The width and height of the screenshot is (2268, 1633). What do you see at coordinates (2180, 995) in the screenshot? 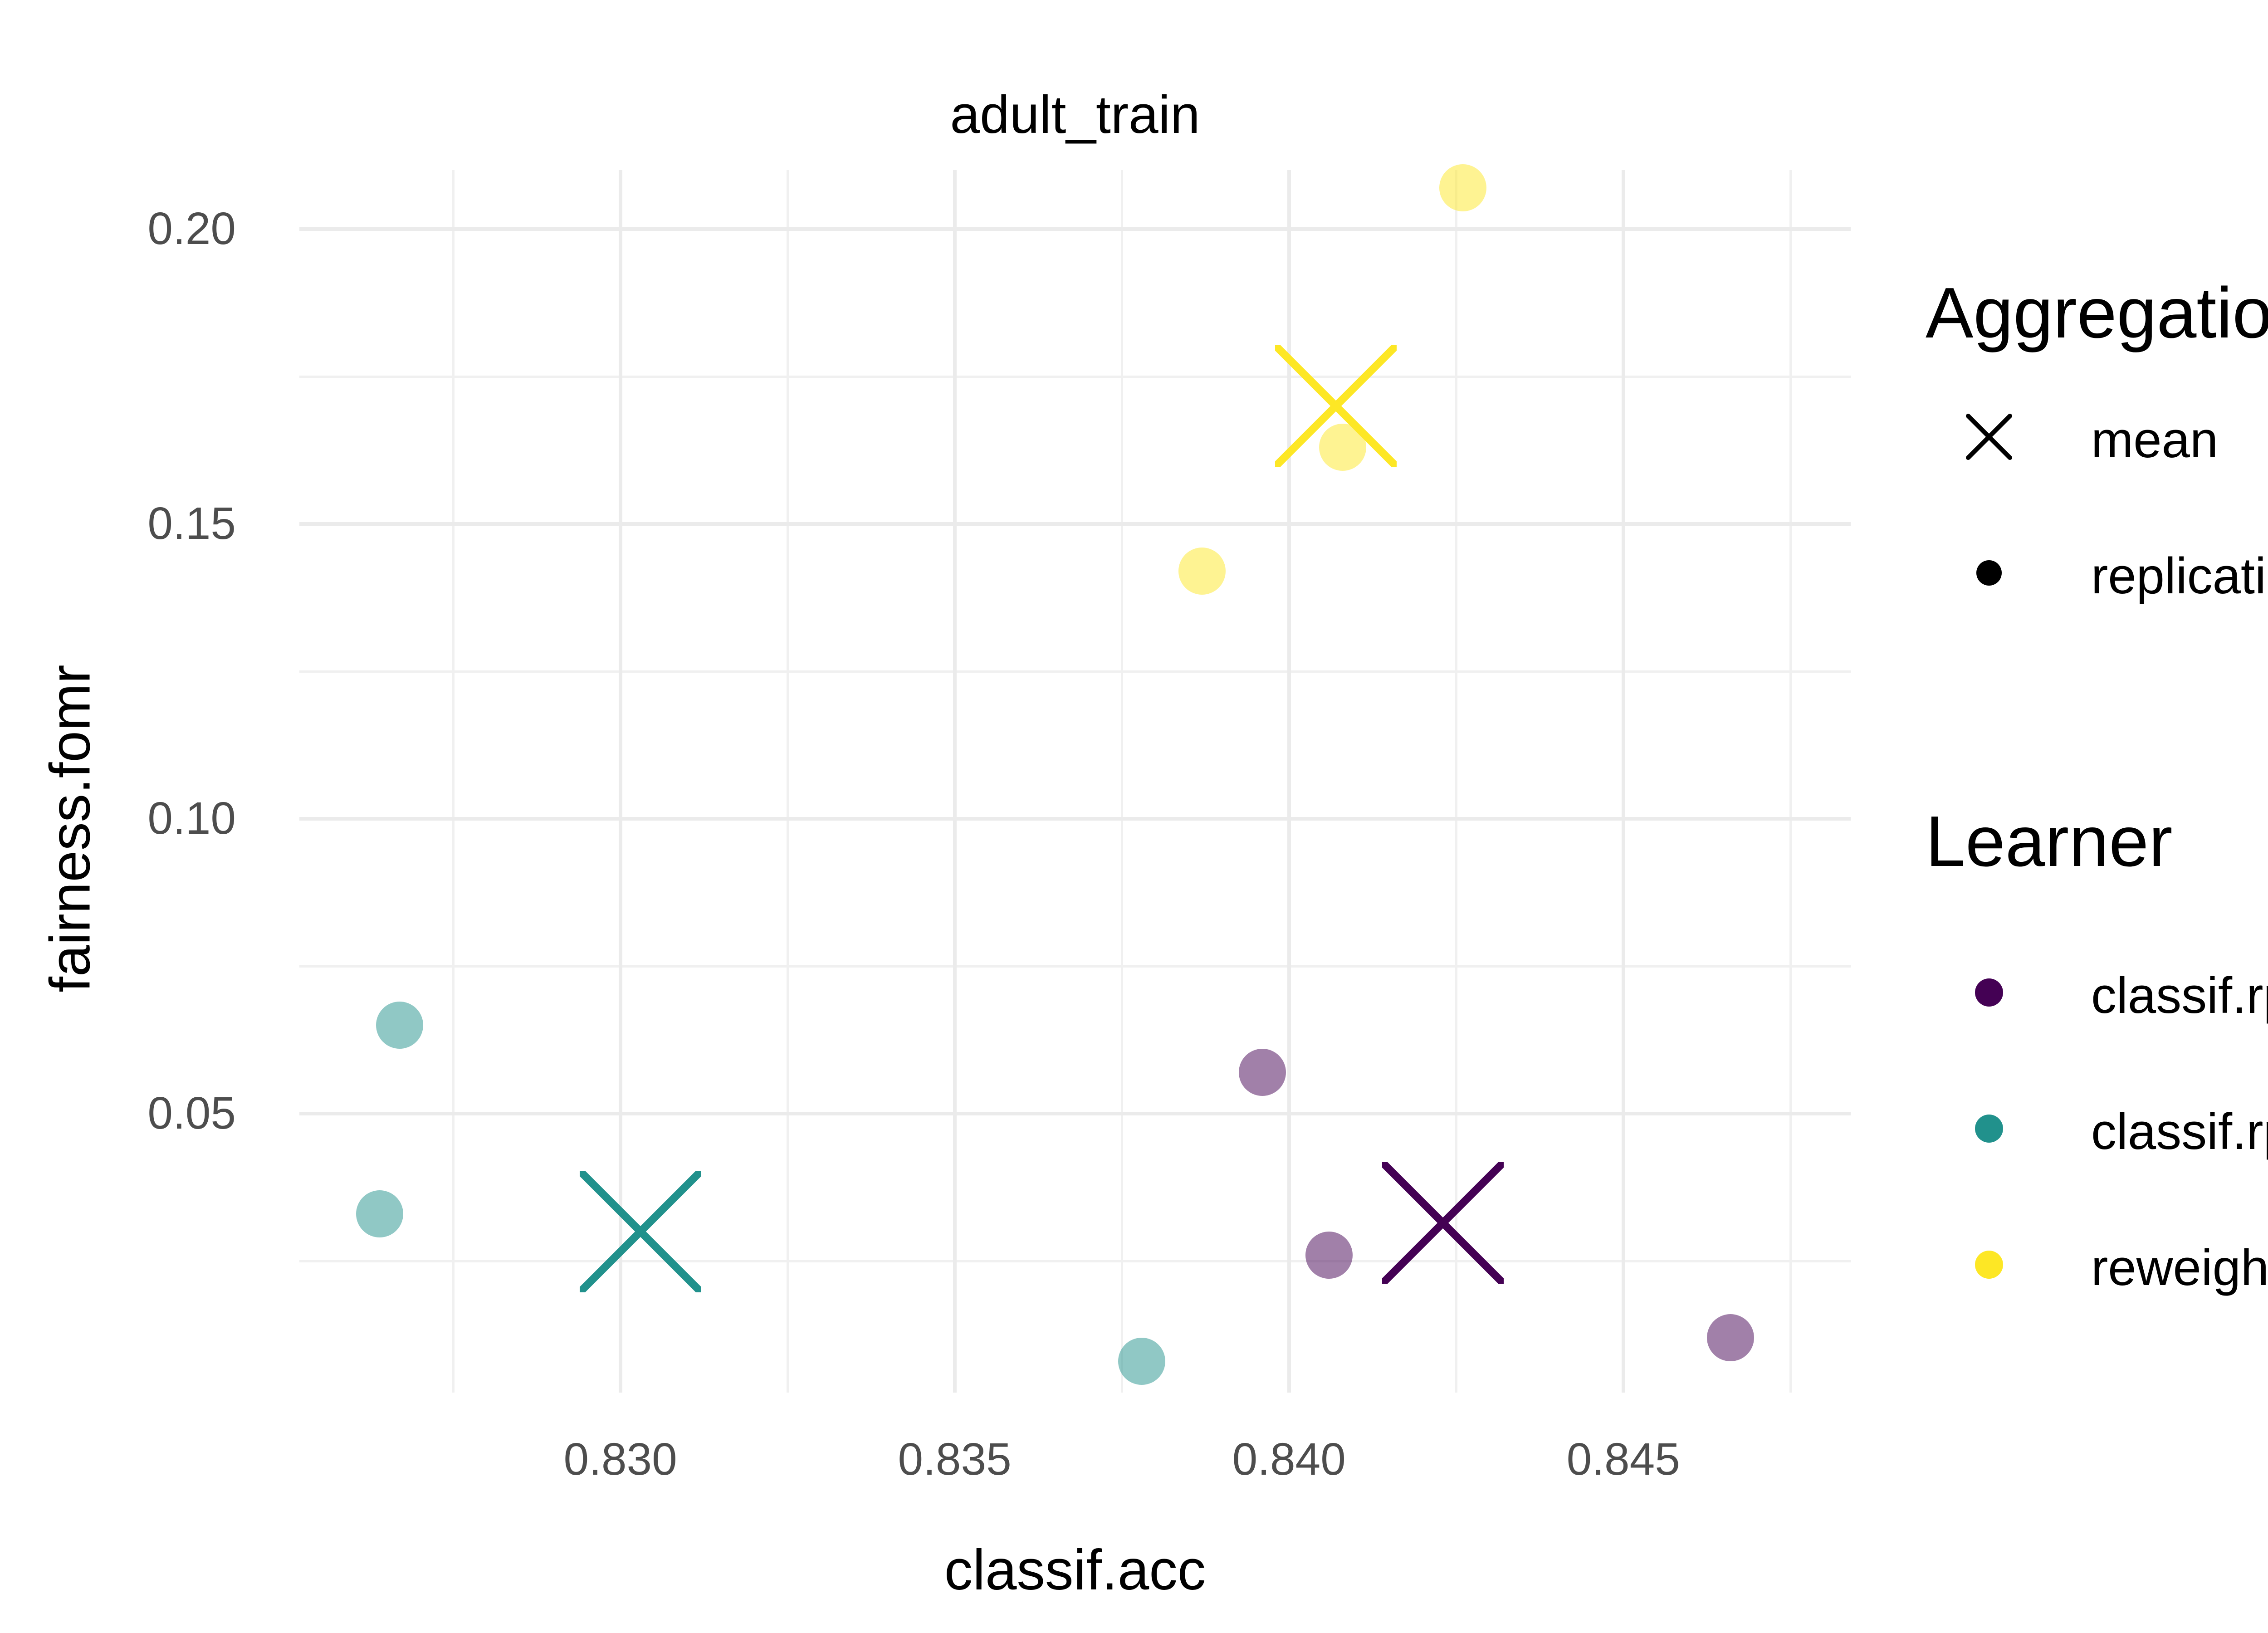
I see `learner-legend-item-label: classif.rpart` at bounding box center [2180, 995].